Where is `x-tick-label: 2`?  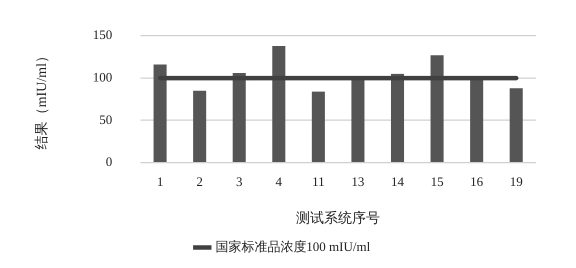 x-tick-label: 2 is located at coordinates (199, 181).